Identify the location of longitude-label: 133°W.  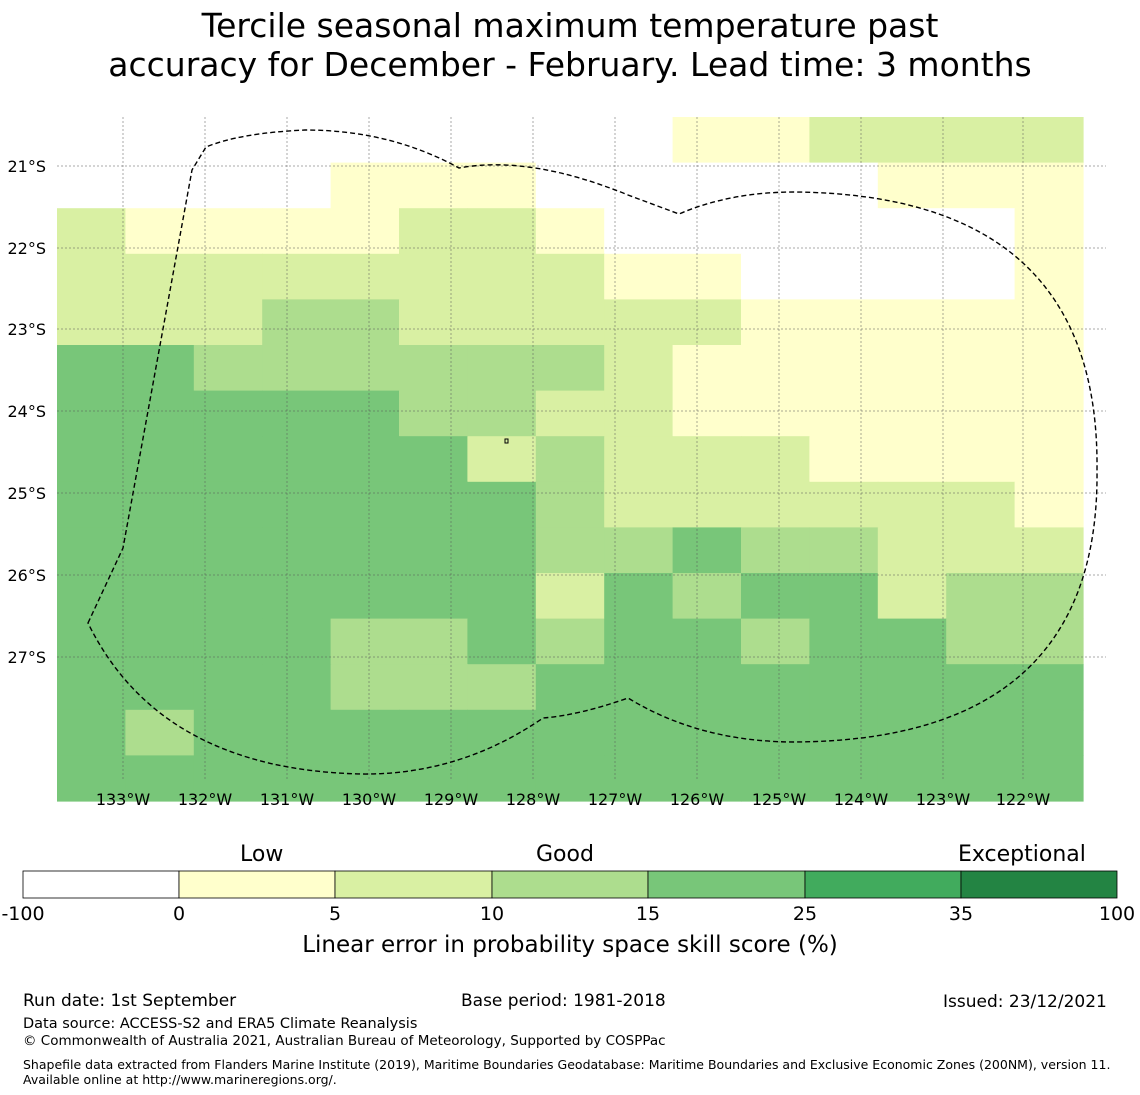
(123, 799).